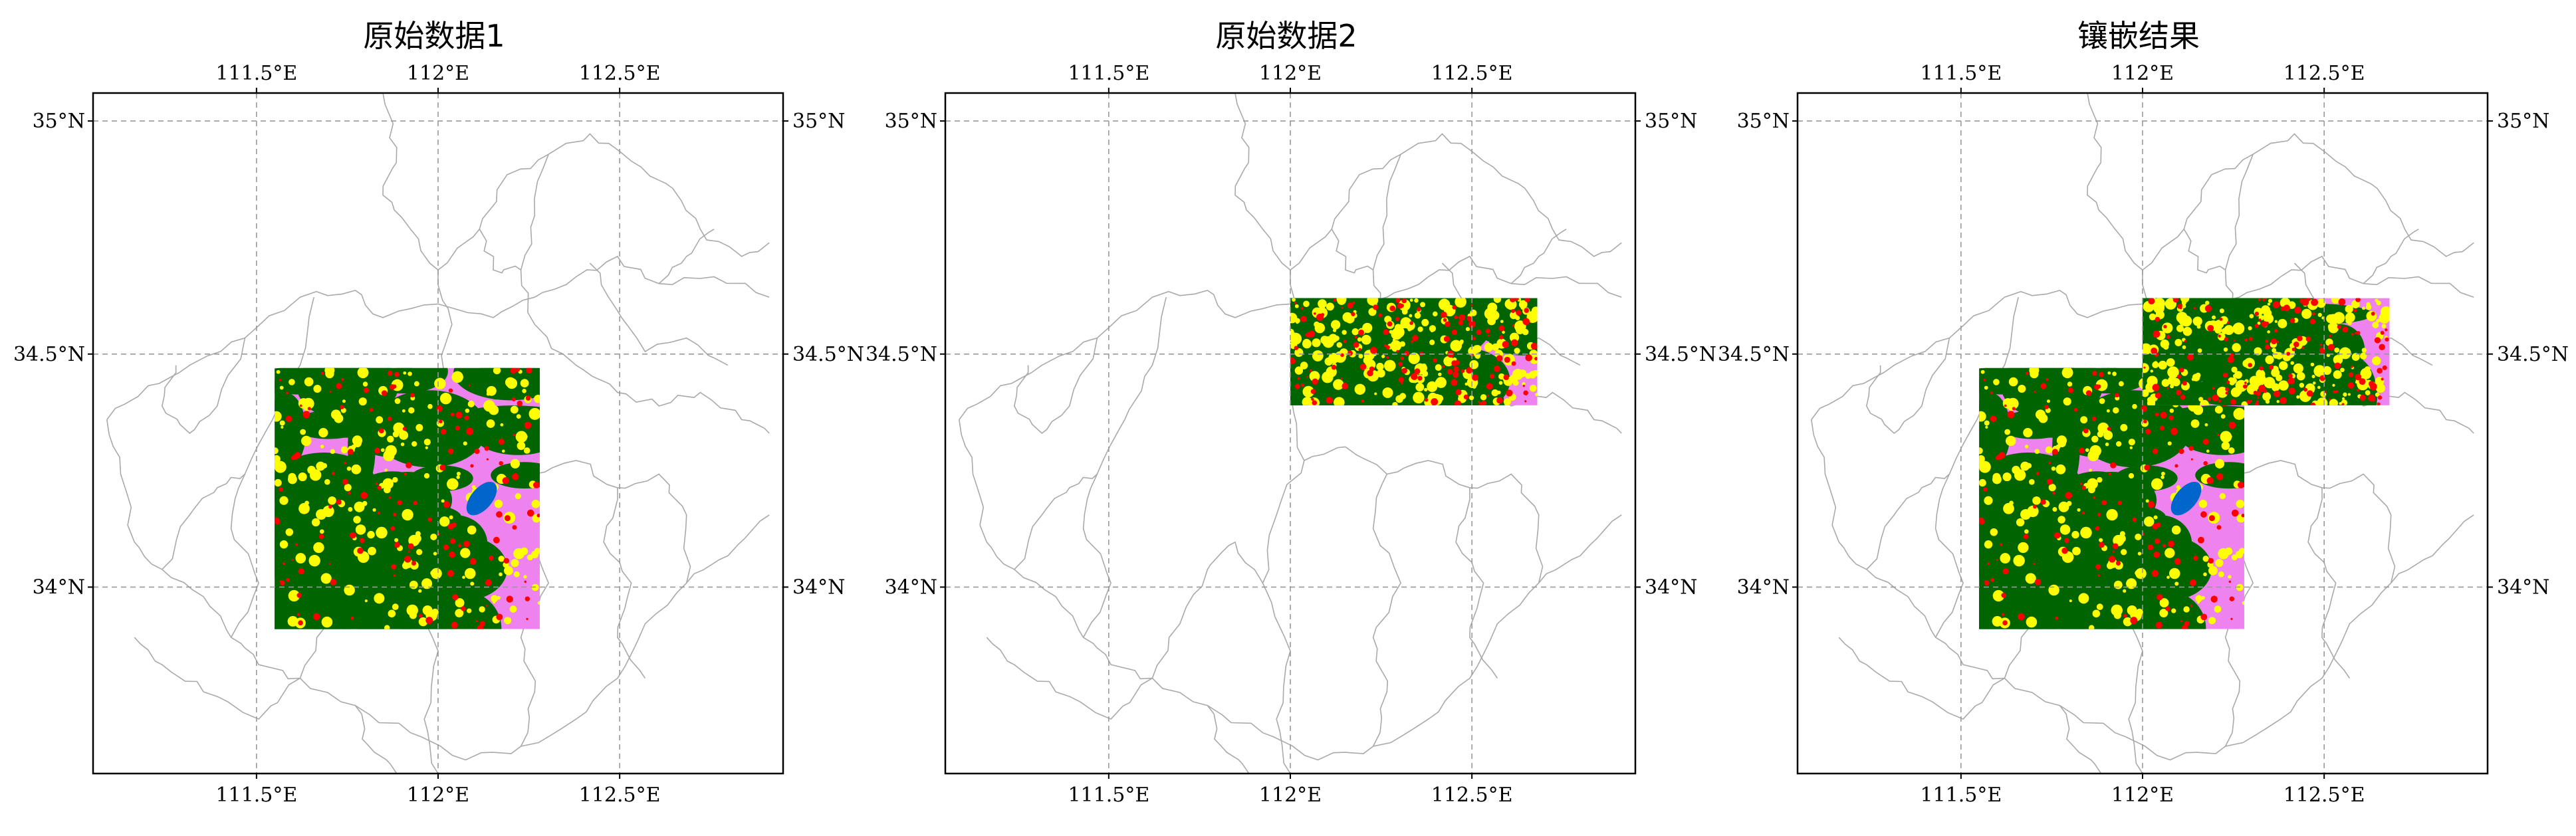 Image resolution: width=2576 pixels, height=836 pixels. What do you see at coordinates (624, 583) in the screenshot?
I see `boundary-line` at bounding box center [624, 583].